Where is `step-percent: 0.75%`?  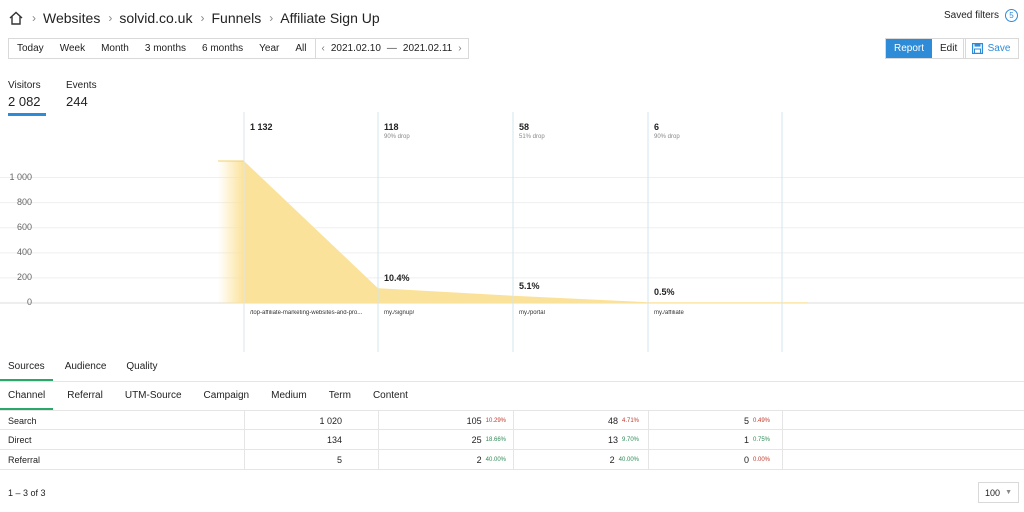 step-percent: 0.75% is located at coordinates (761, 440).